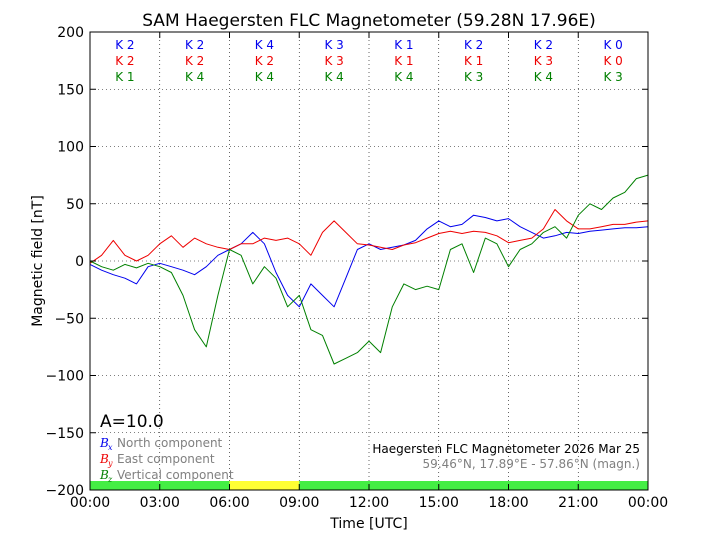  Describe the element at coordinates (110, 463) in the screenshot. I see `legend-subscript: y` at that location.